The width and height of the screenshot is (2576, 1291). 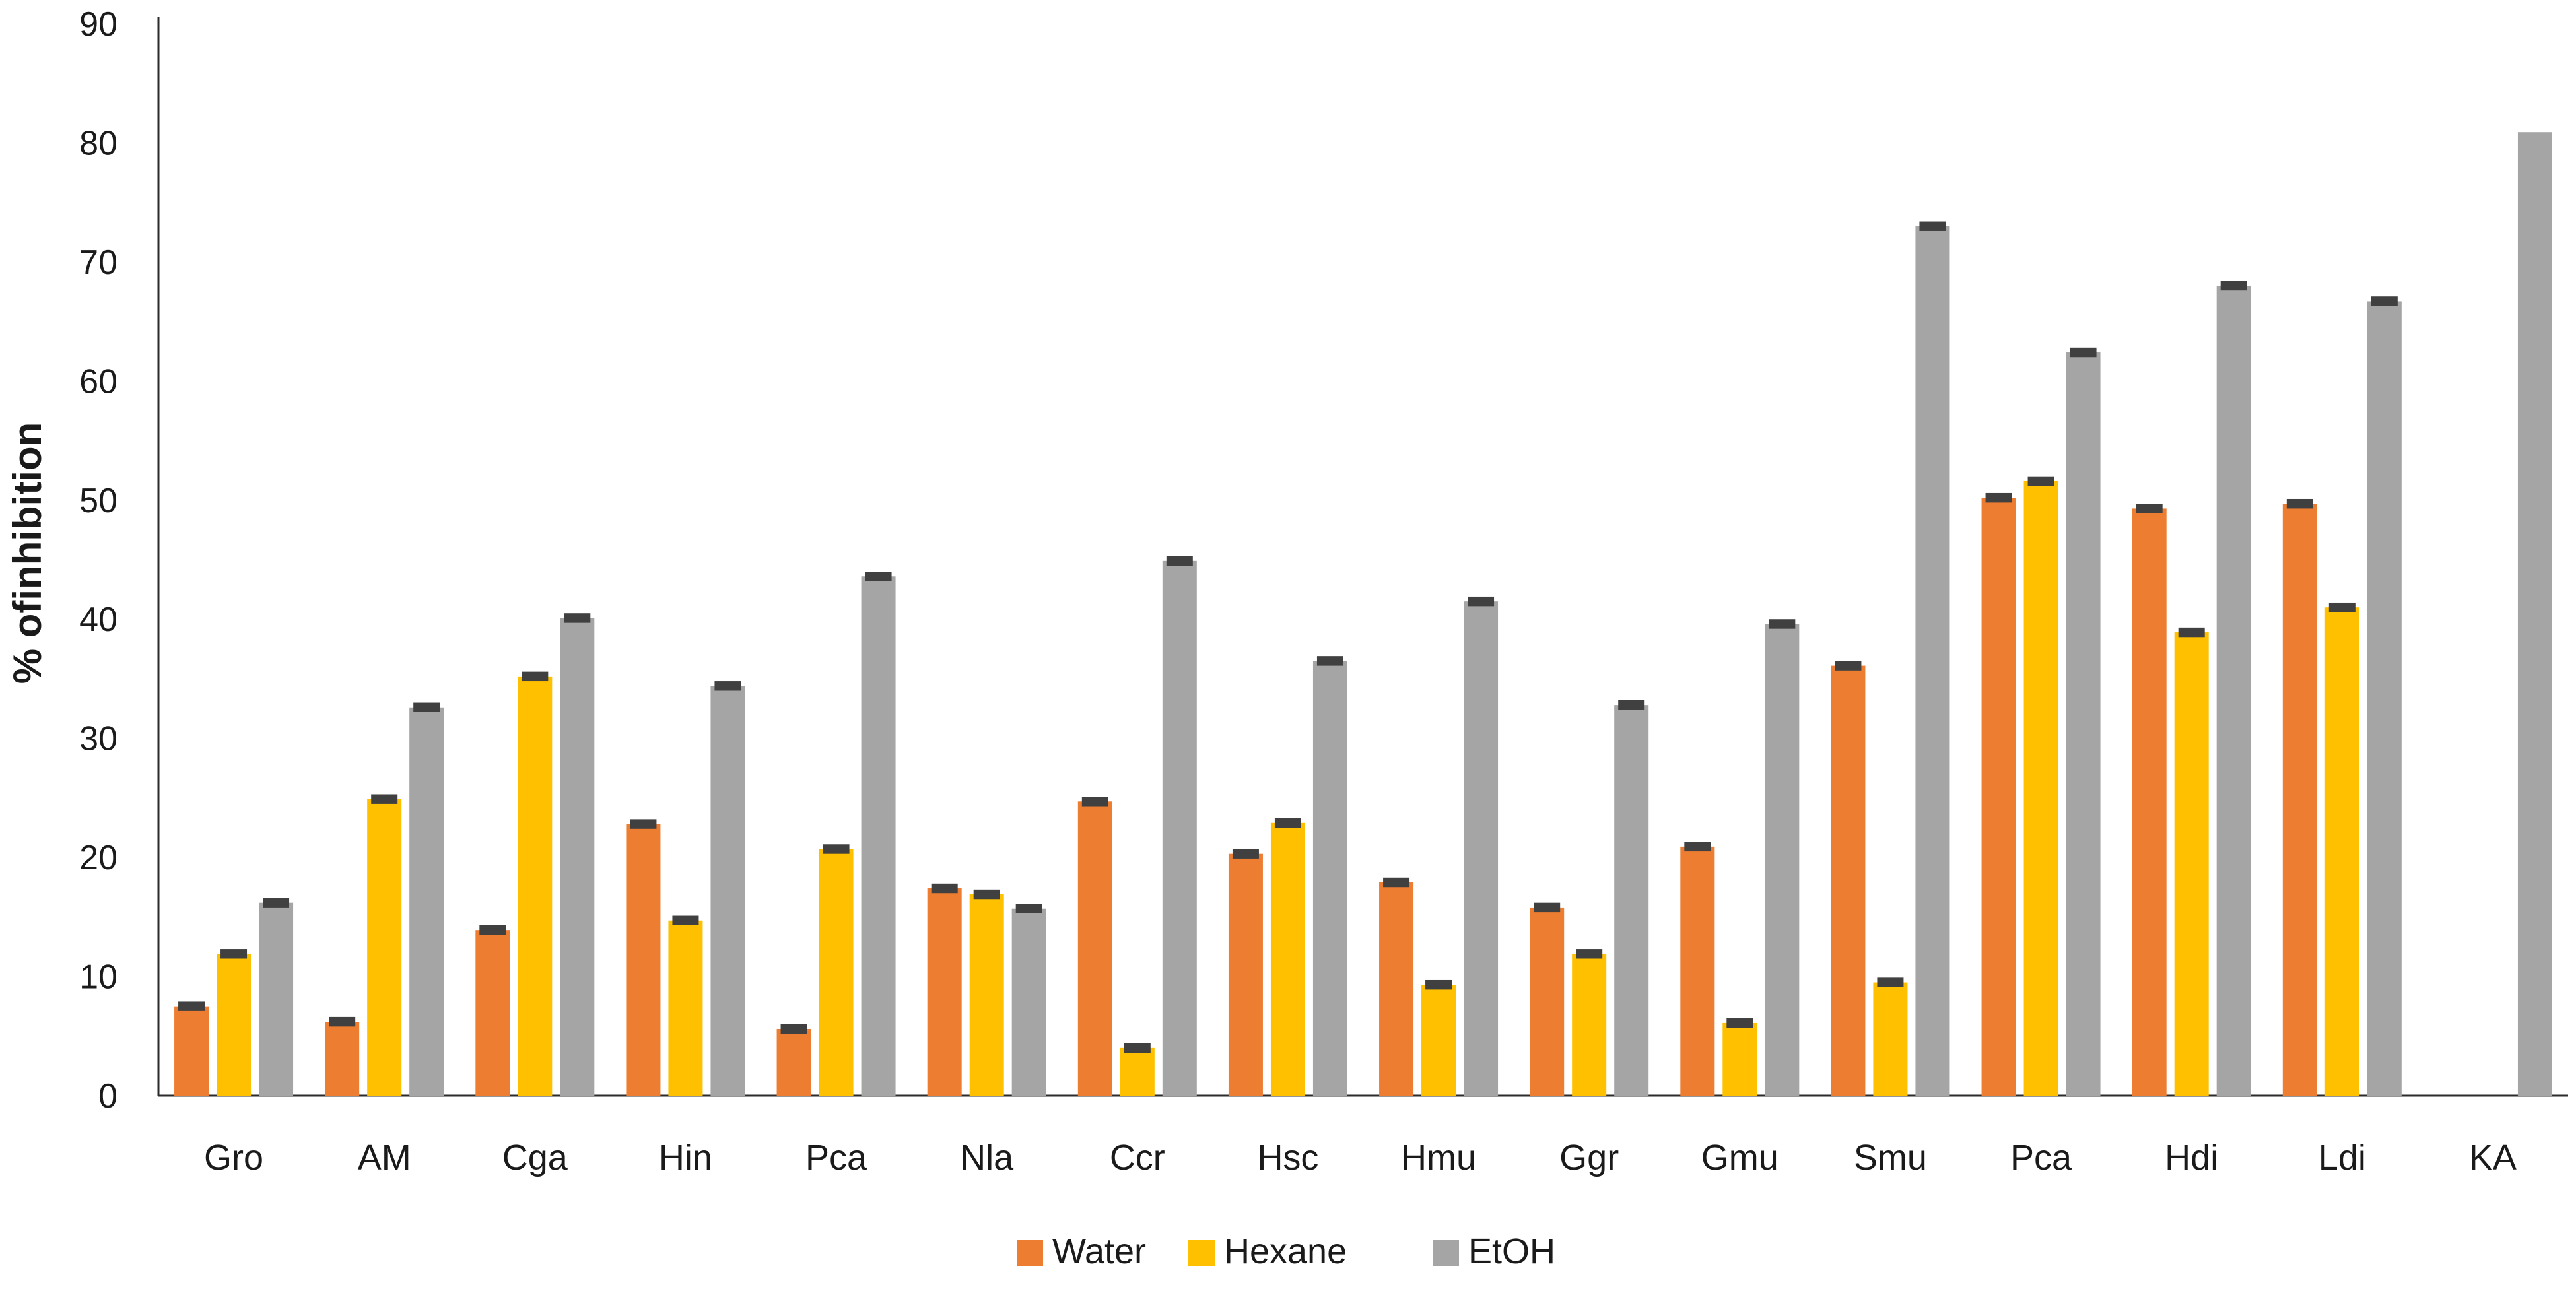 What do you see at coordinates (426, 902) in the screenshot?
I see `bar-etoh-am` at bounding box center [426, 902].